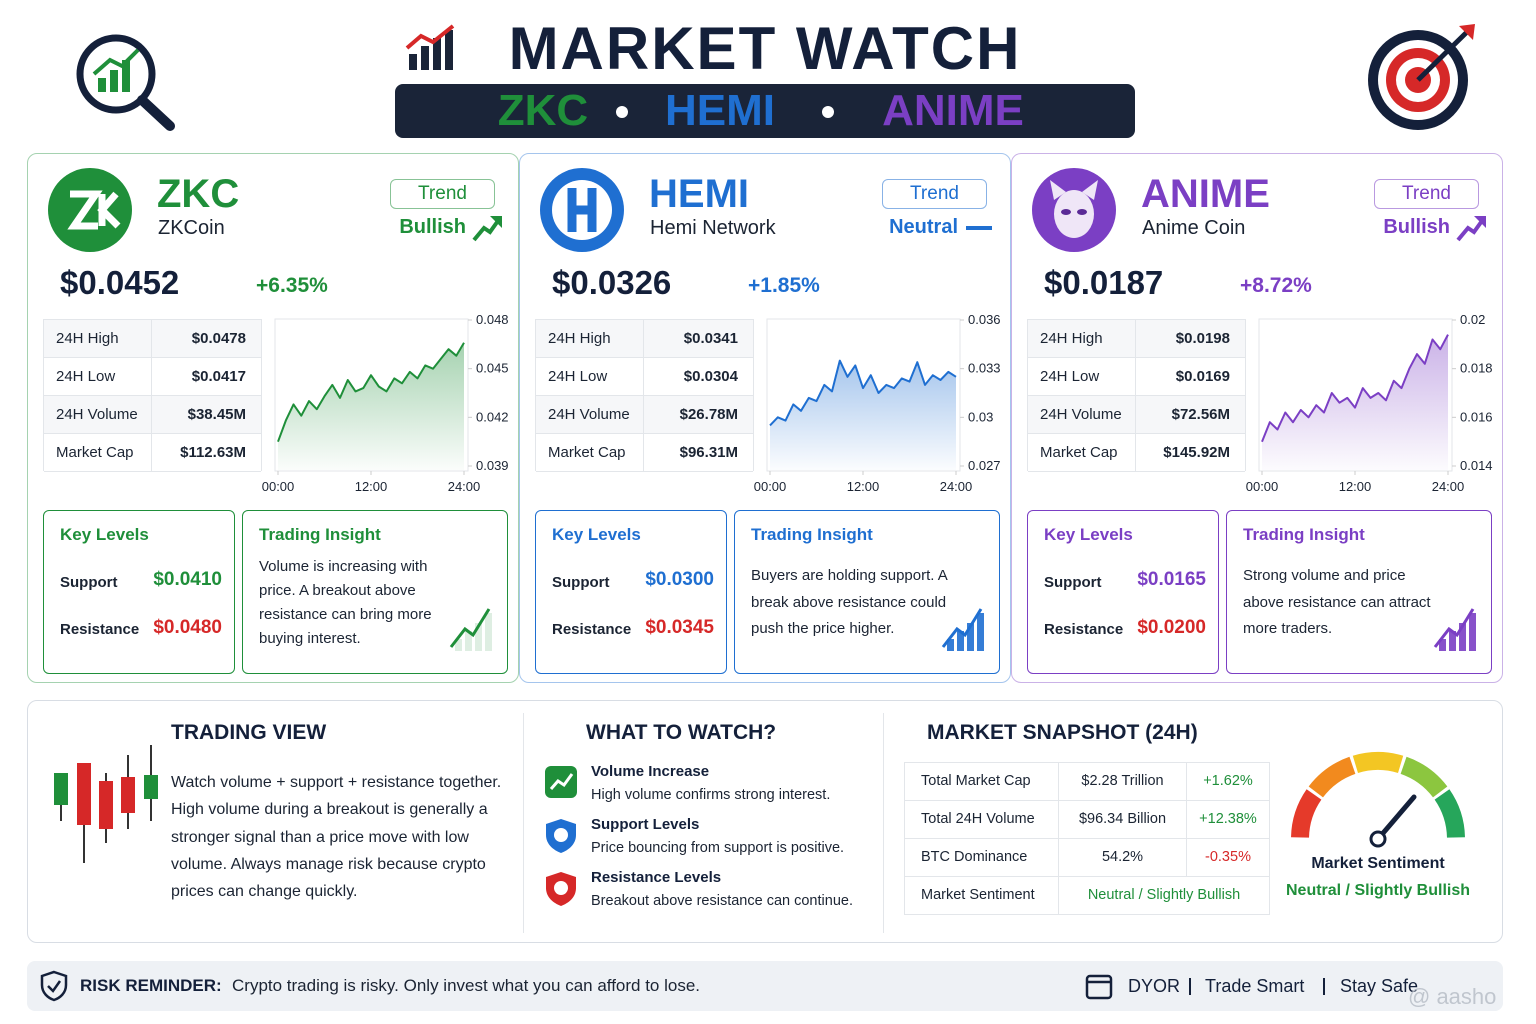 Image resolution: width=1536 pixels, height=1024 pixels. I want to click on section-title: WHAT TO WATCH?, so click(681, 732).